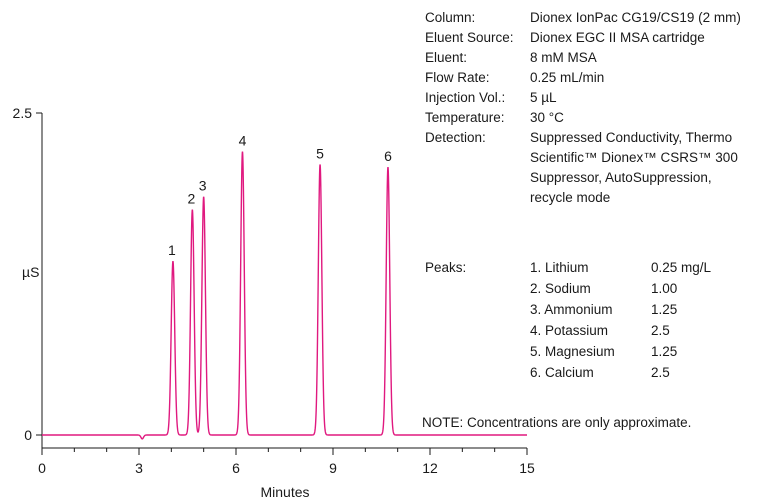 This screenshot has height=502, width=759. Describe the element at coordinates (543, 97) in the screenshot. I see `condition-value: 5 µL` at that location.